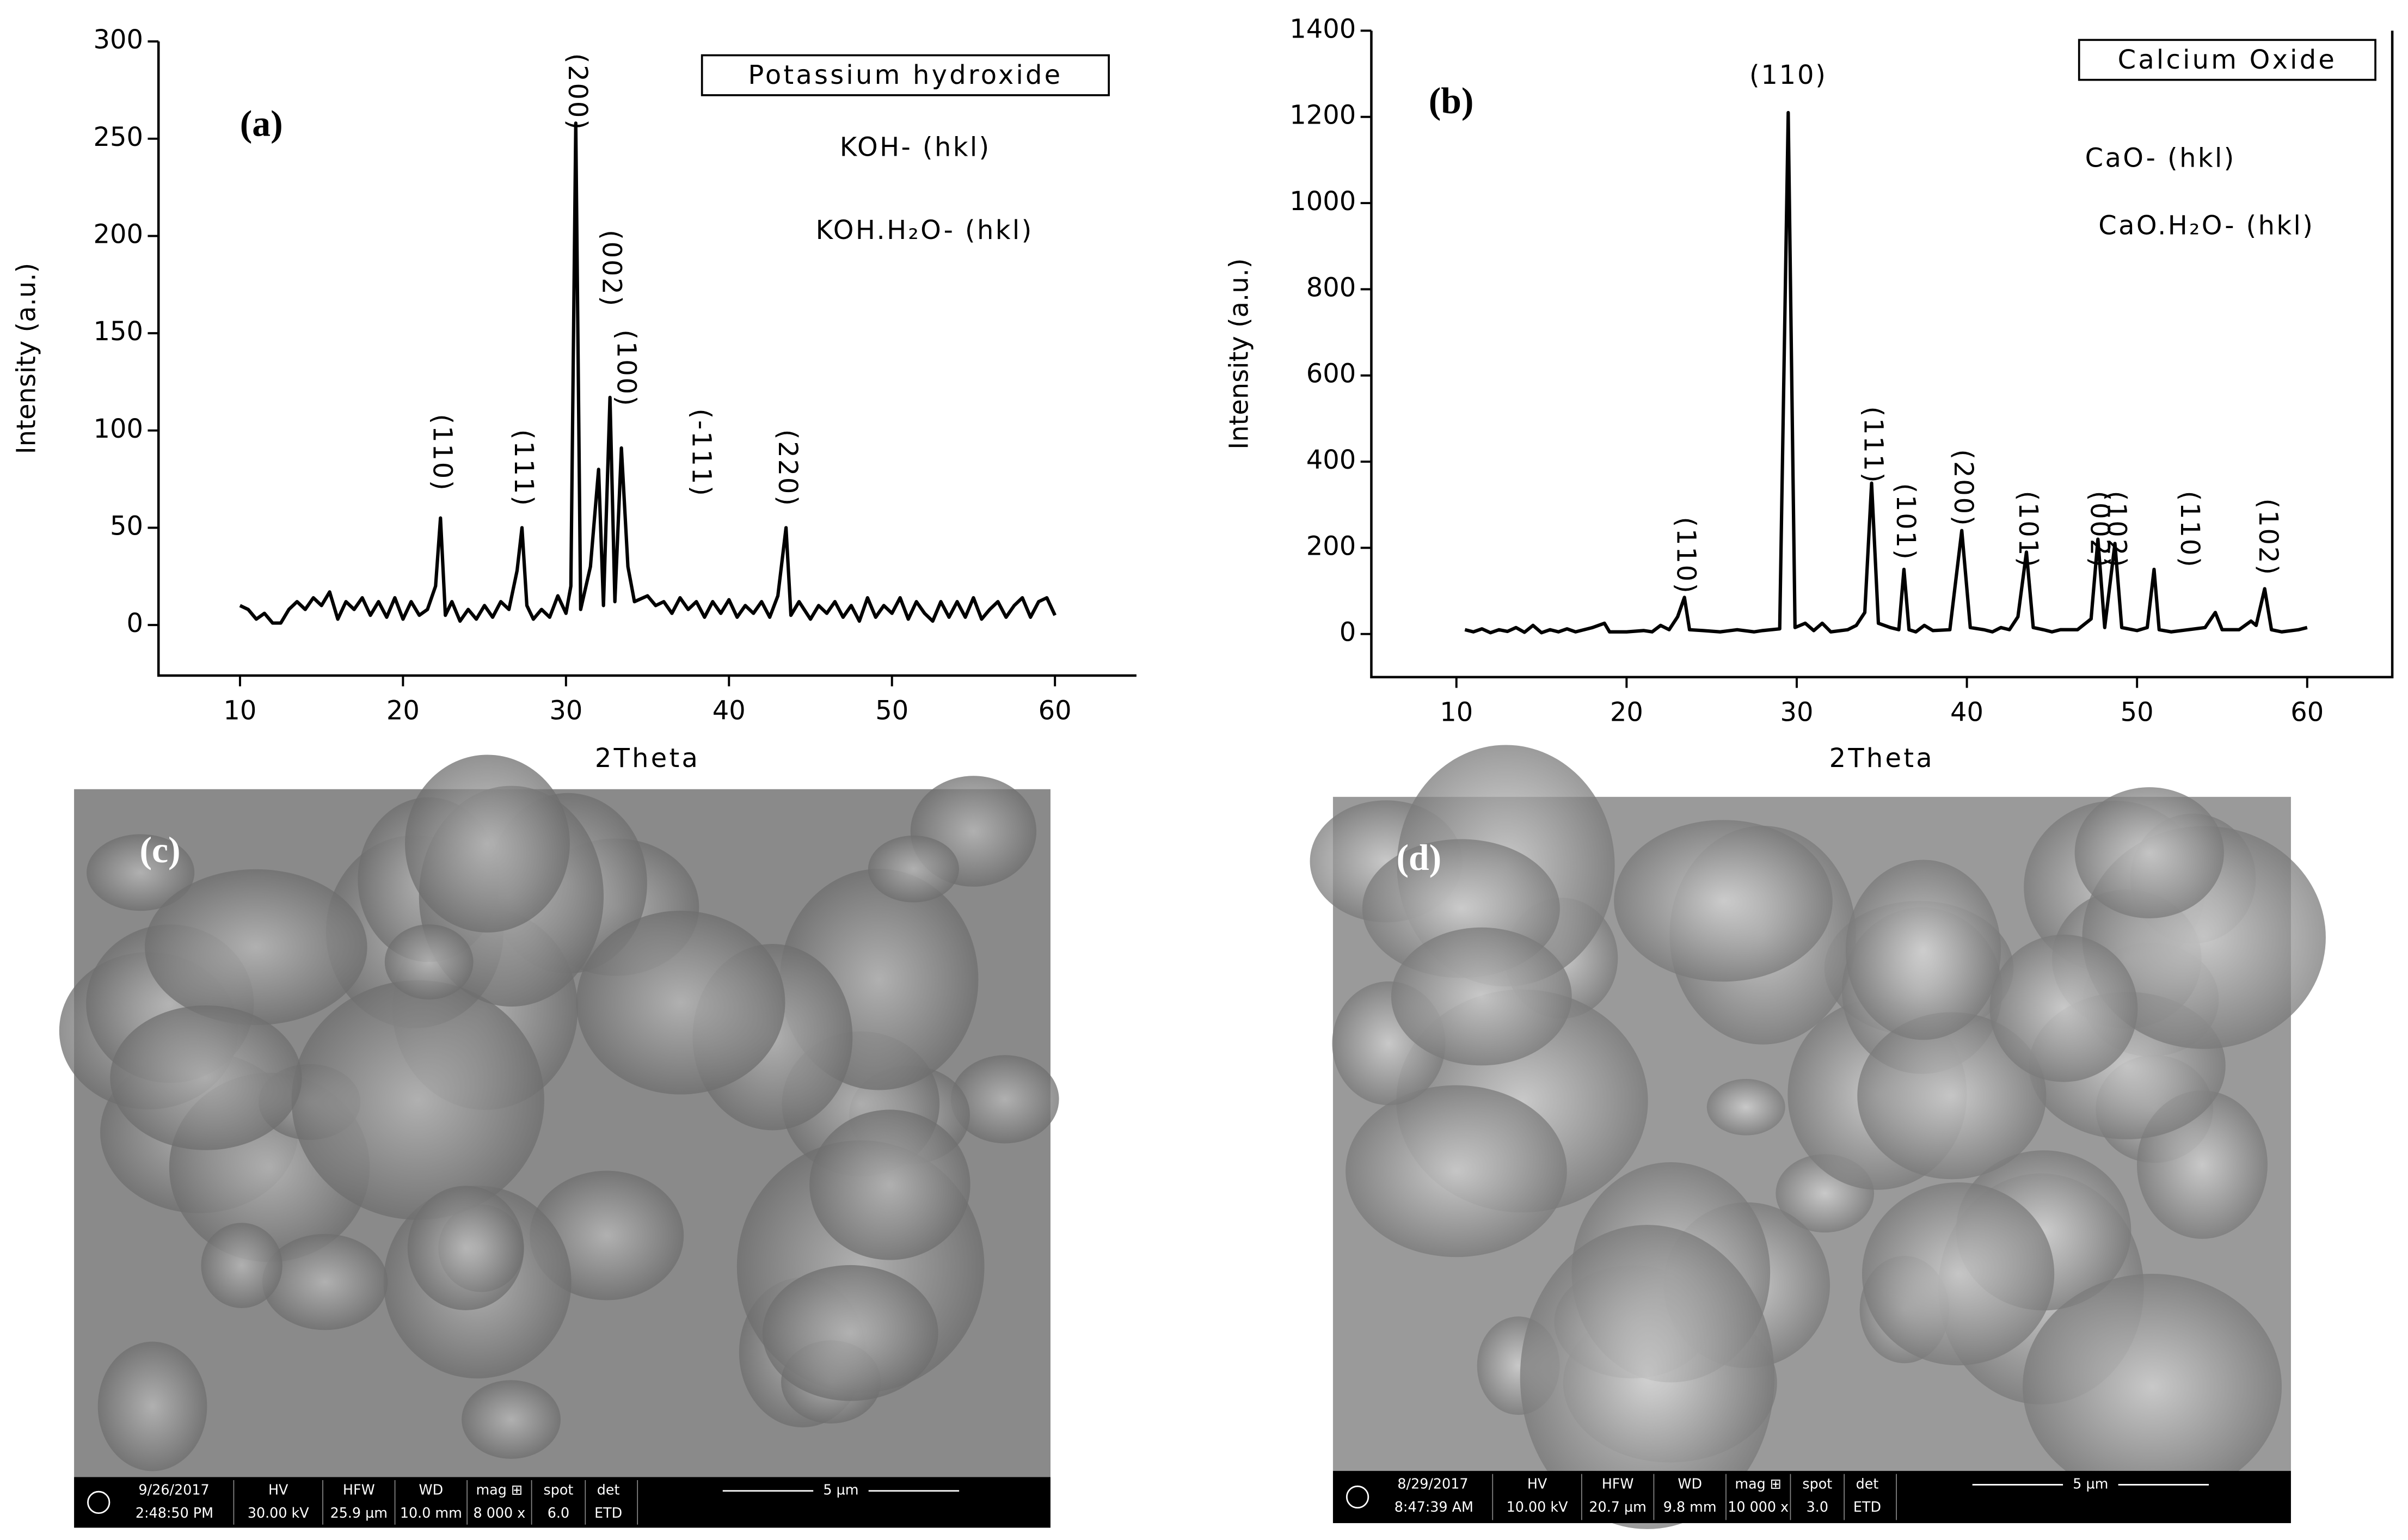  I want to click on sem-field-value: 25.9 µm, so click(359, 1513).